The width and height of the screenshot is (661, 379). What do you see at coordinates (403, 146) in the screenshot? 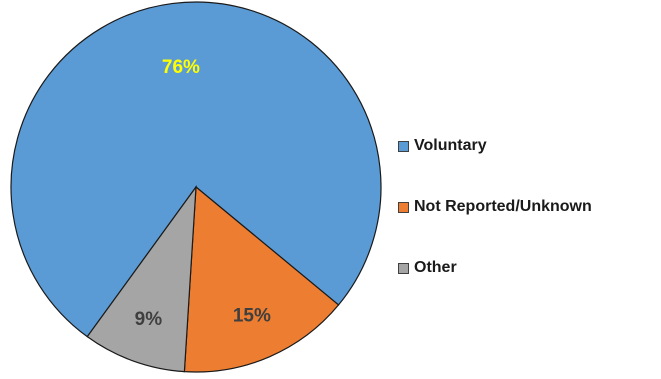
I see `legend-swatch-voluntary` at bounding box center [403, 146].